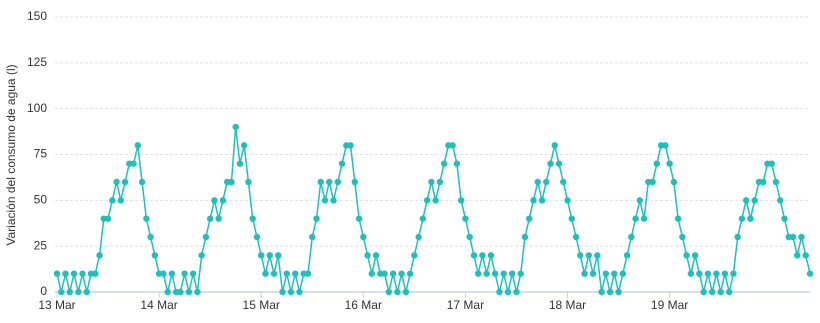 The image size is (820, 323). What do you see at coordinates (261, 305) in the screenshot?
I see `x-tick-label: 15 Mar` at bounding box center [261, 305].